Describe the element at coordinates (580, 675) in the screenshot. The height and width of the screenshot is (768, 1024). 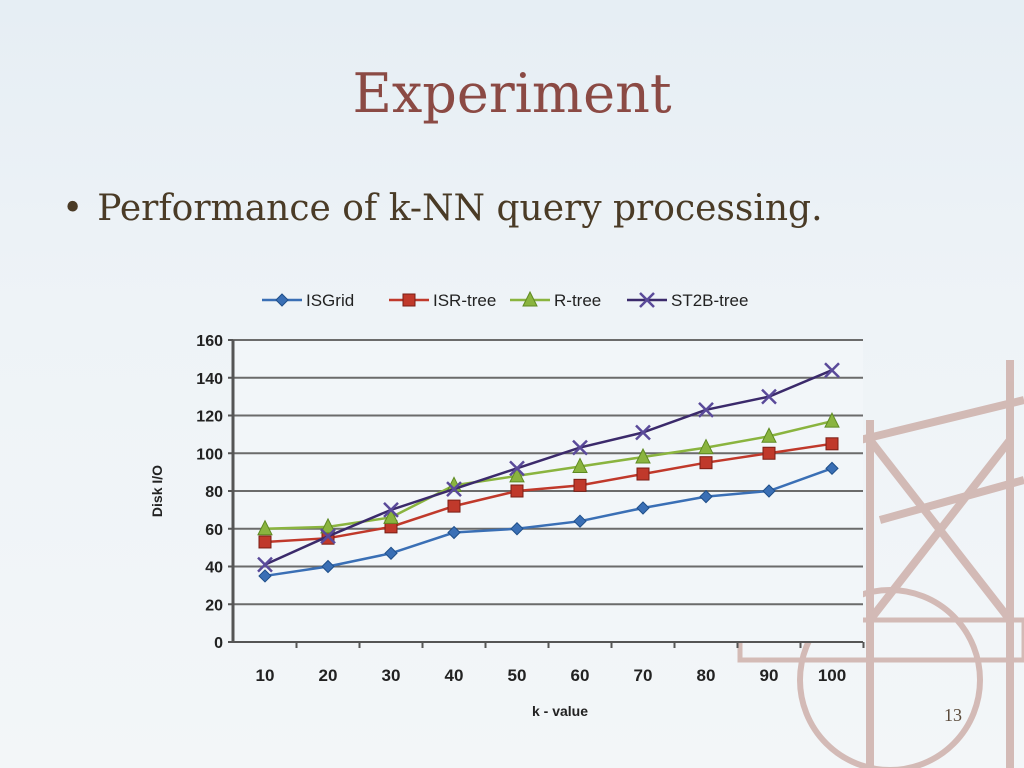
I see `x-tick-label: 60` at that location.